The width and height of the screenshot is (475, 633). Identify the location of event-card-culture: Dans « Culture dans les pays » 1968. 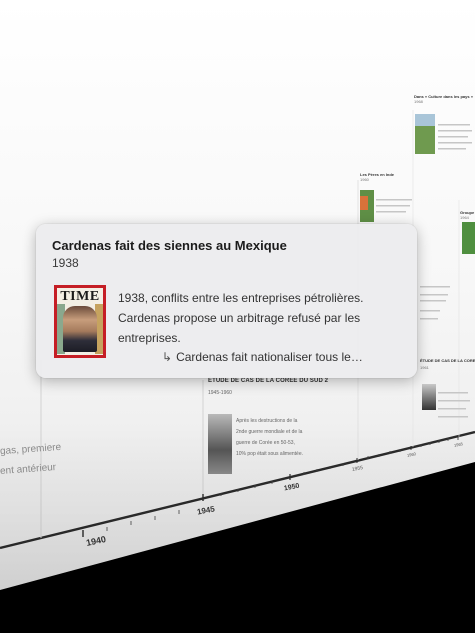
(443, 99).